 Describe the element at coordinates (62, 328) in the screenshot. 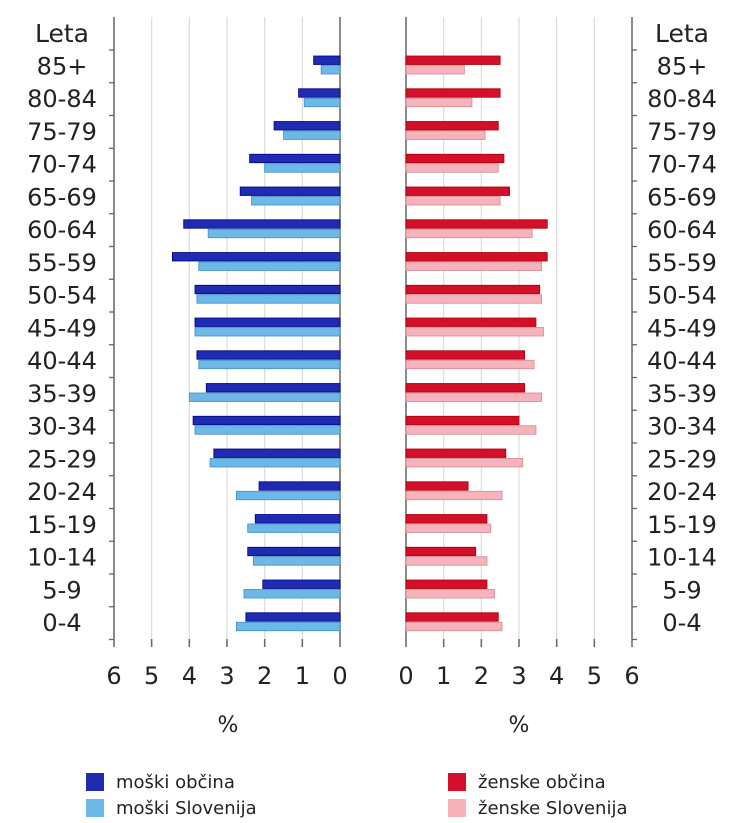

I see `age-label-left: 45-49` at that location.